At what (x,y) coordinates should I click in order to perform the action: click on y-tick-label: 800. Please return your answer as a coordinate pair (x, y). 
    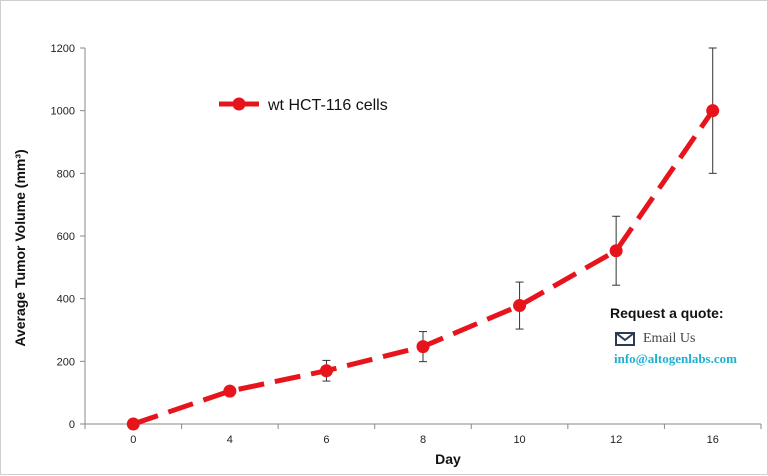
    Looking at the image, I should click on (66, 174).